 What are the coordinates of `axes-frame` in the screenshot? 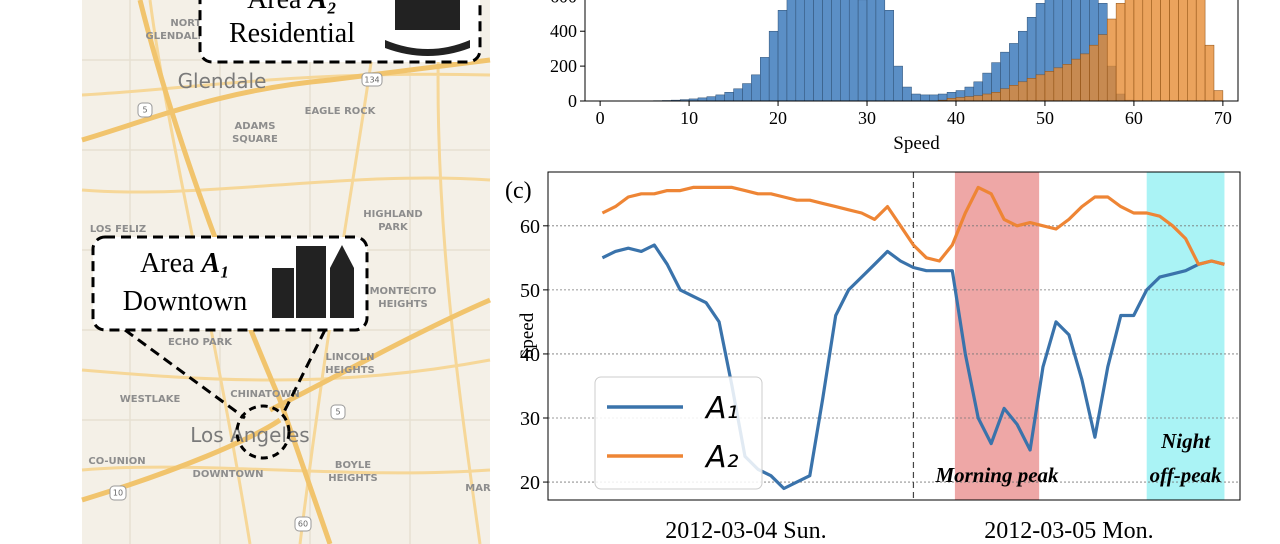 It's located at (911, 51).